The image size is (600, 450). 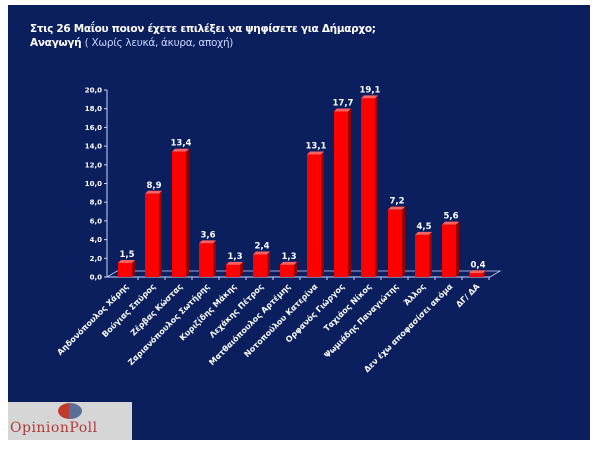 I want to click on data-label: 2,4, so click(x=261, y=247).